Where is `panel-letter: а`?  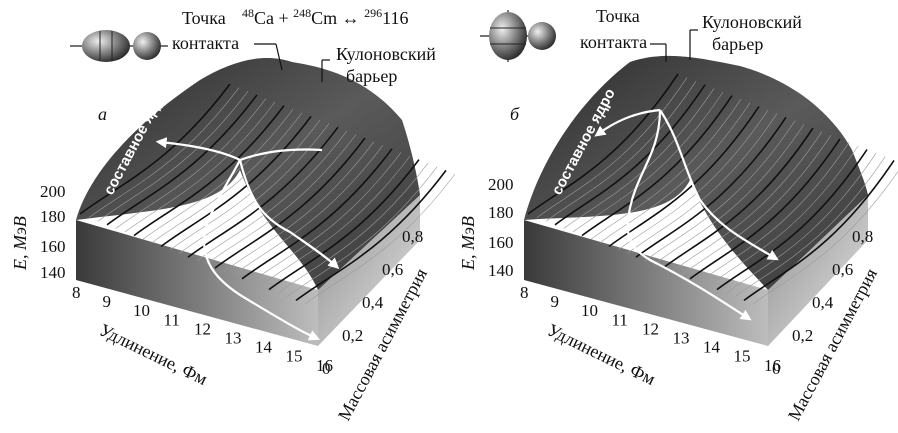
panel-letter: а is located at coordinates (102, 114).